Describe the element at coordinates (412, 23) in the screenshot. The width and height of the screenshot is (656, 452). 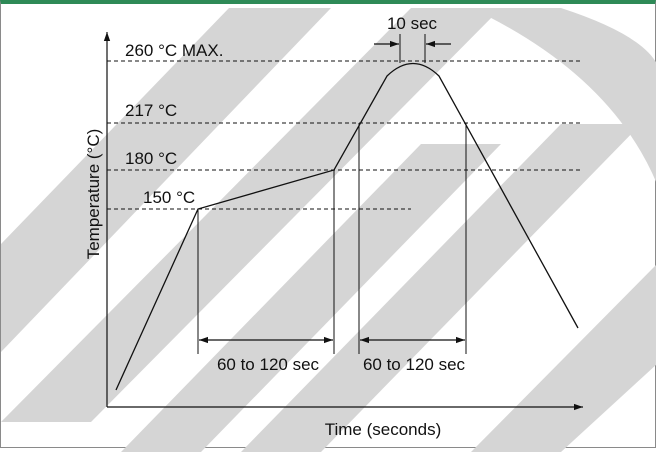
I see `peak-duration-label: 10 sec` at that location.